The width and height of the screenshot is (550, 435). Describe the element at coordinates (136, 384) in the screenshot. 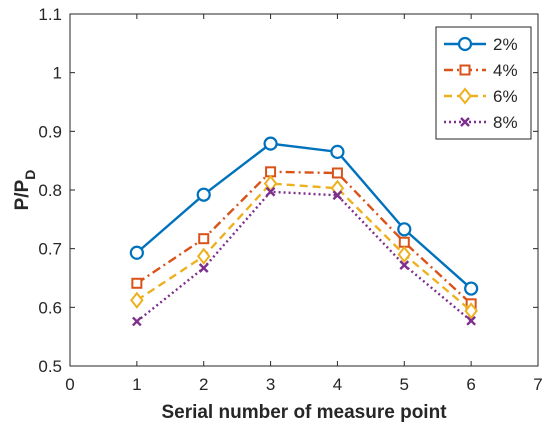

I see `x-tick-label: 1` at that location.